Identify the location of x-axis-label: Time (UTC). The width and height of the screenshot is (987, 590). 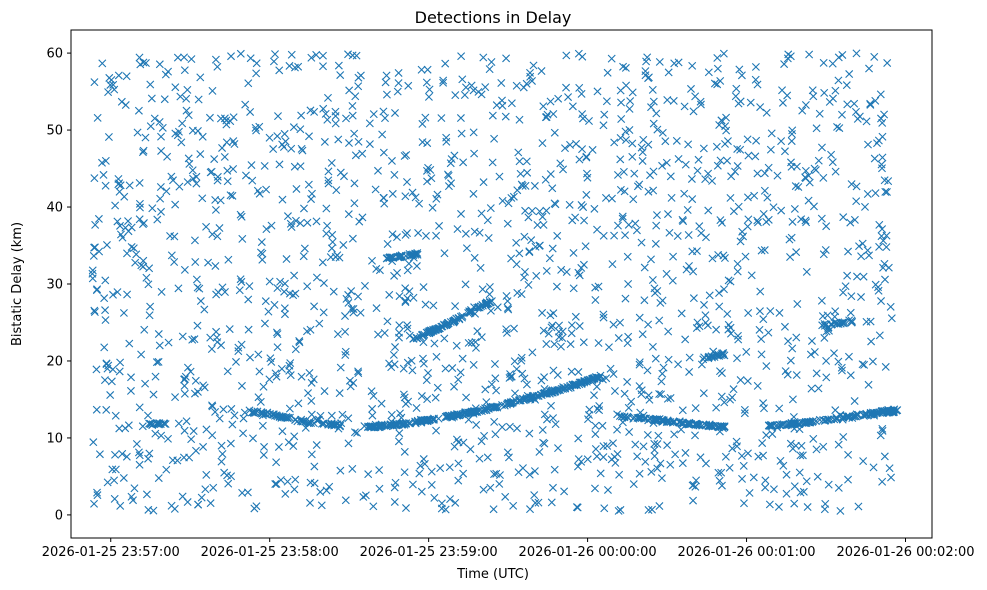
(492, 574).